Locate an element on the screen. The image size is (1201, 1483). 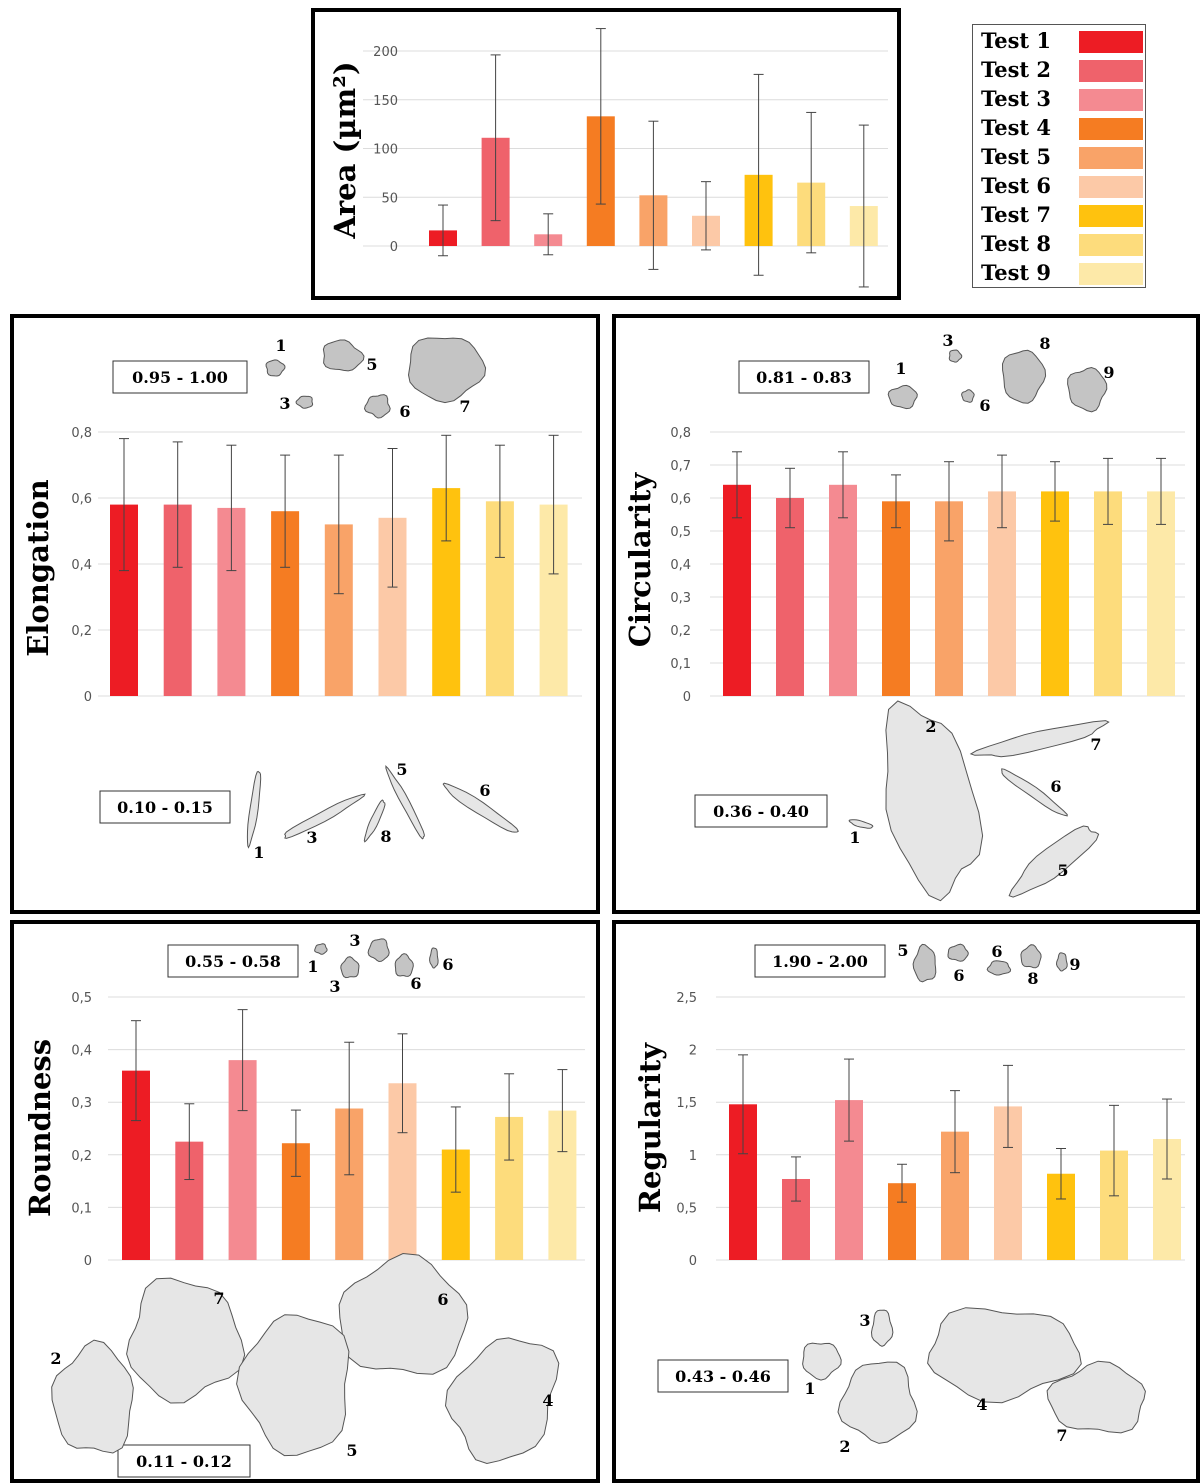
range-label: 0.95 - 1.00 is located at coordinates (180, 377).